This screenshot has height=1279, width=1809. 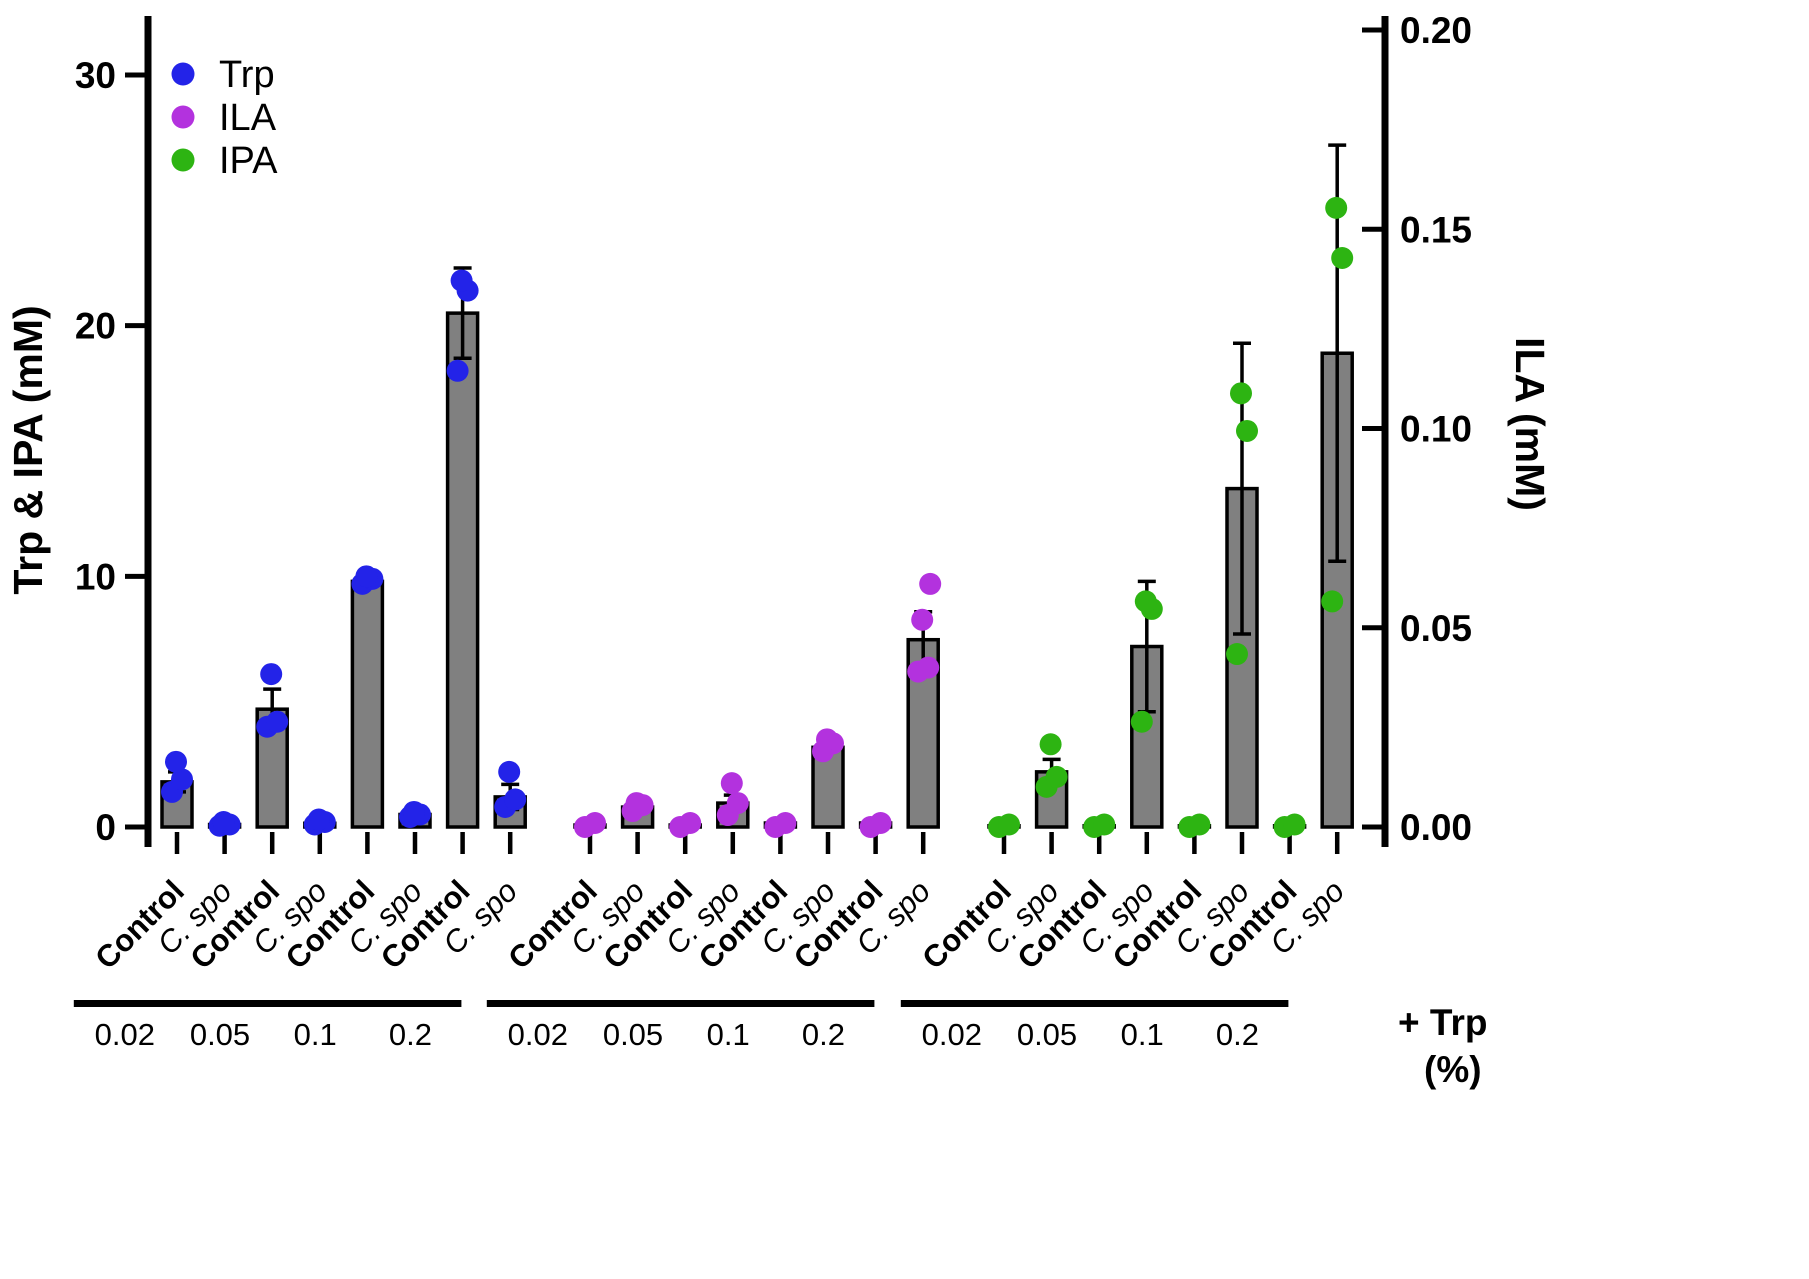 I want to click on left-axis-tick-label: 30, so click(x=95, y=75).